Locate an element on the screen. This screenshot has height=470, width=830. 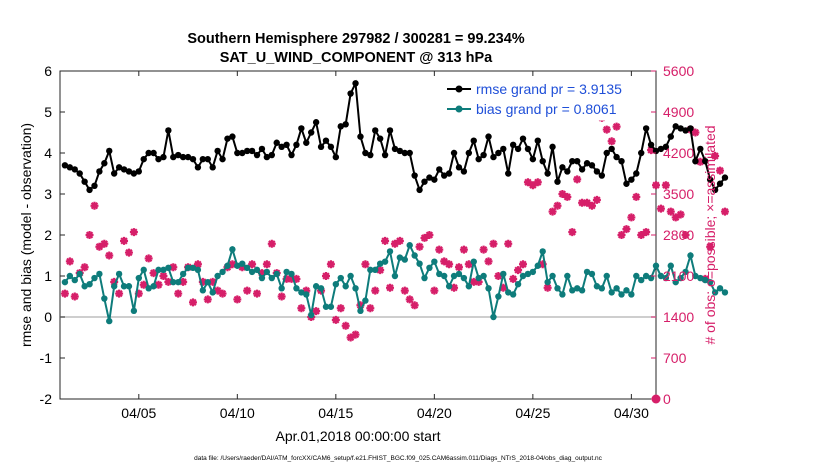
legend-box is located at coordinates (546, 99).